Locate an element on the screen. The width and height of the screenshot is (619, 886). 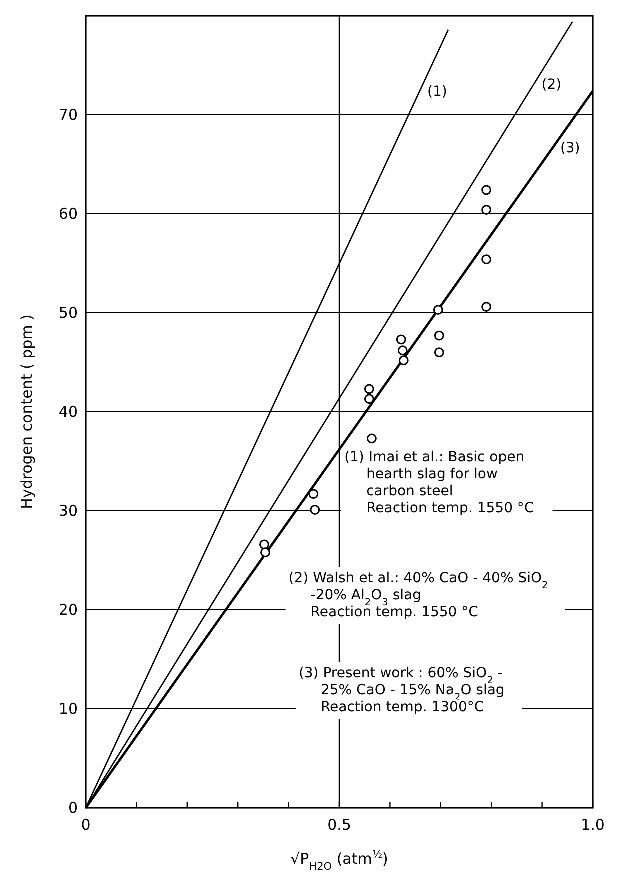
annotation: (1) Imai et al.: Basic open hearth slag for low carbon steel Reaction temp. 1550 °C is located at coordinates (439, 483).